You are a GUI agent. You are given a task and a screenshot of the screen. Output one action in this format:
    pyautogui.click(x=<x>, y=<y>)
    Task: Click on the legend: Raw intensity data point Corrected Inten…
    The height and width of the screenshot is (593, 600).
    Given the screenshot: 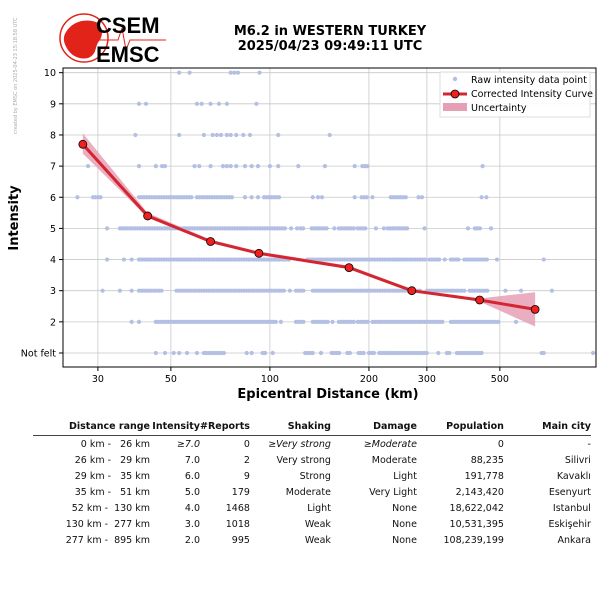 What is the action you would take?
    pyautogui.click(x=516, y=94)
    